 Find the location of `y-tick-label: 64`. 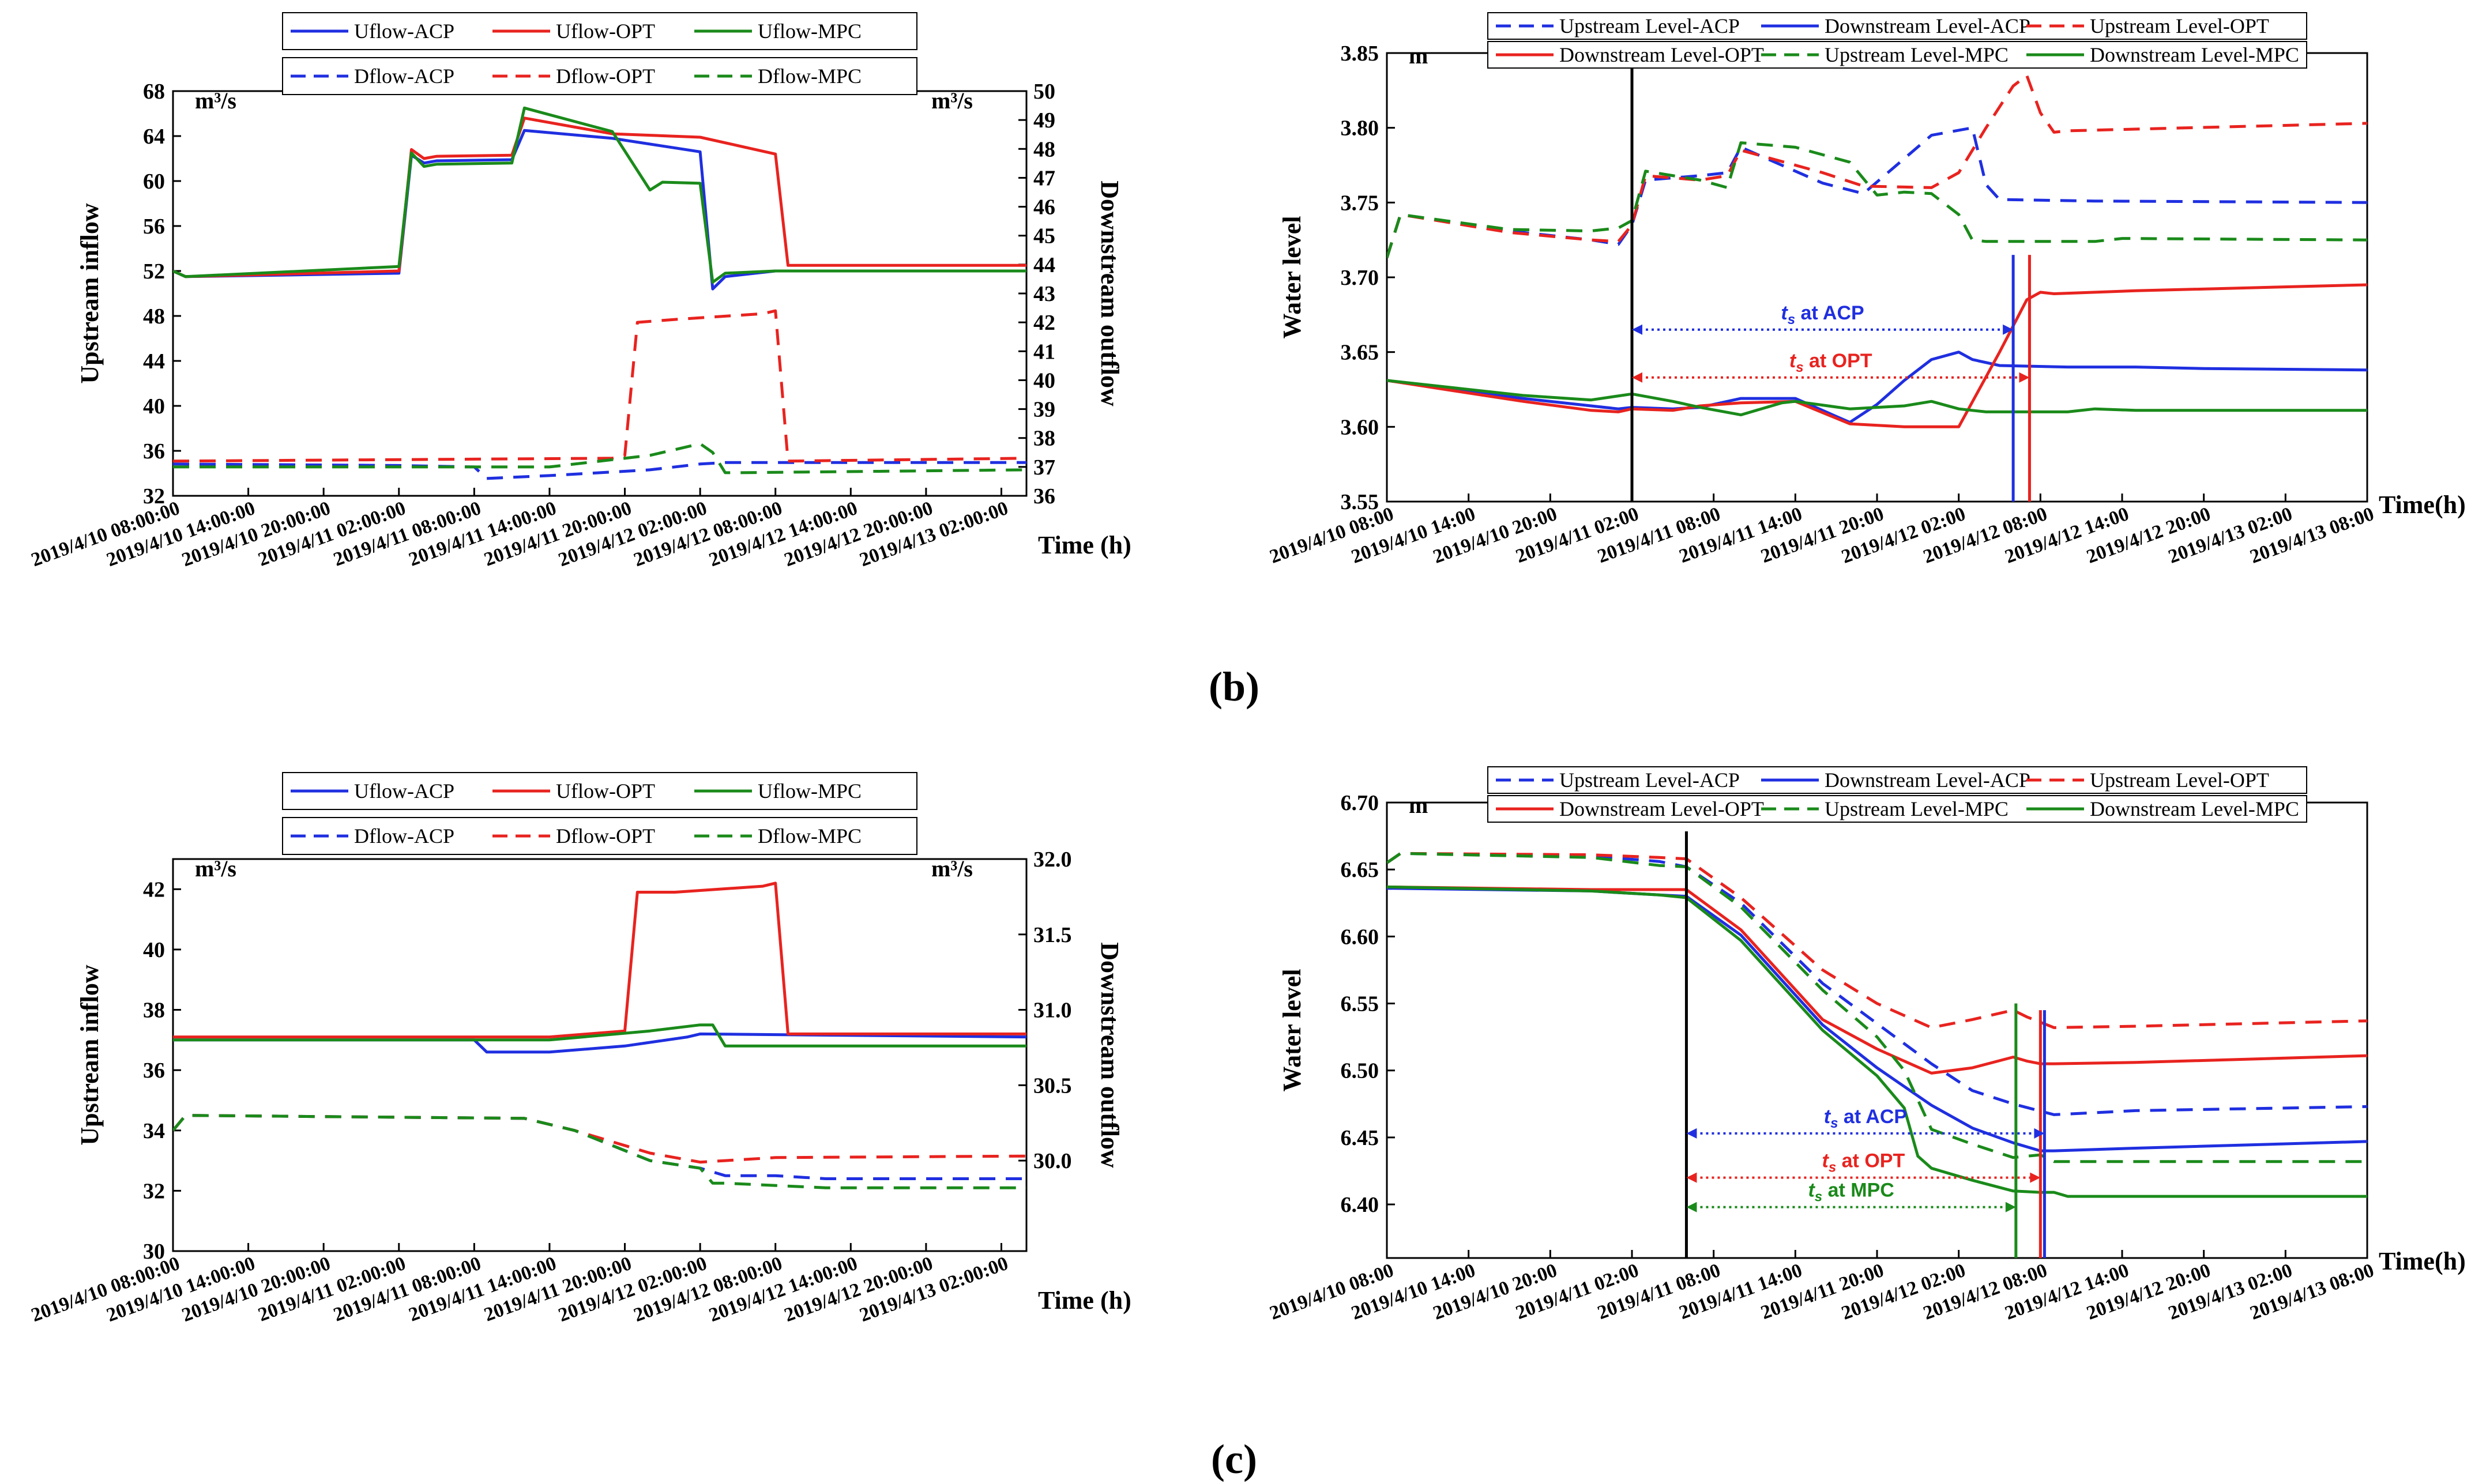

y-tick-label: 64 is located at coordinates (154, 137).